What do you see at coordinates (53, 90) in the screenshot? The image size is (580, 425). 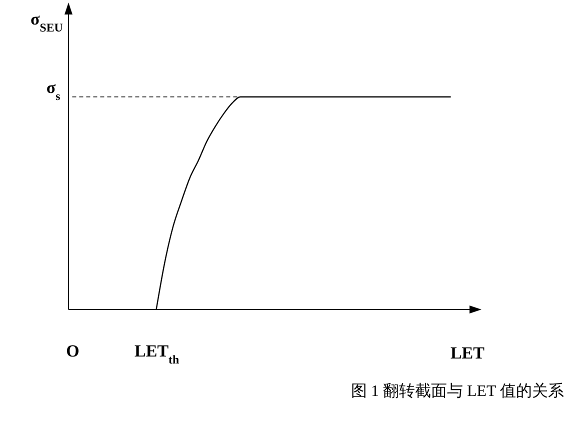 I see `ref-line-label: σ$_{s}$` at bounding box center [53, 90].